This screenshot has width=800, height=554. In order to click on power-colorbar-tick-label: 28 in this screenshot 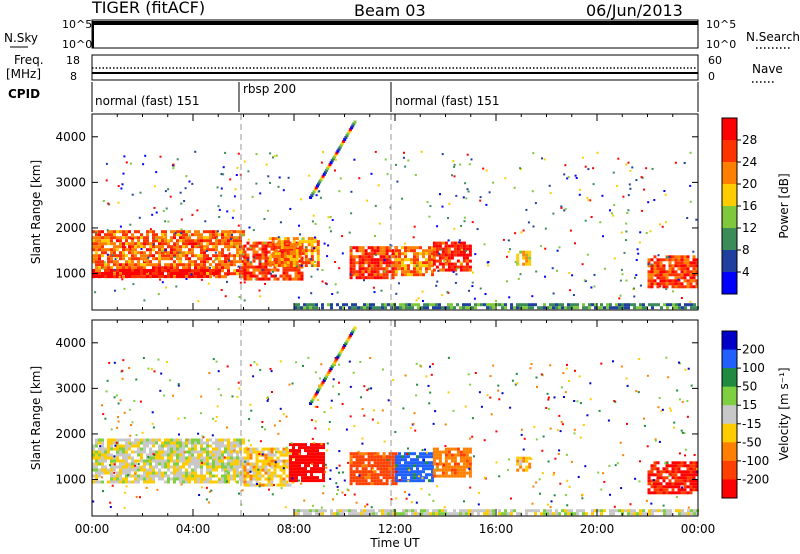, I will do `click(749, 140)`.